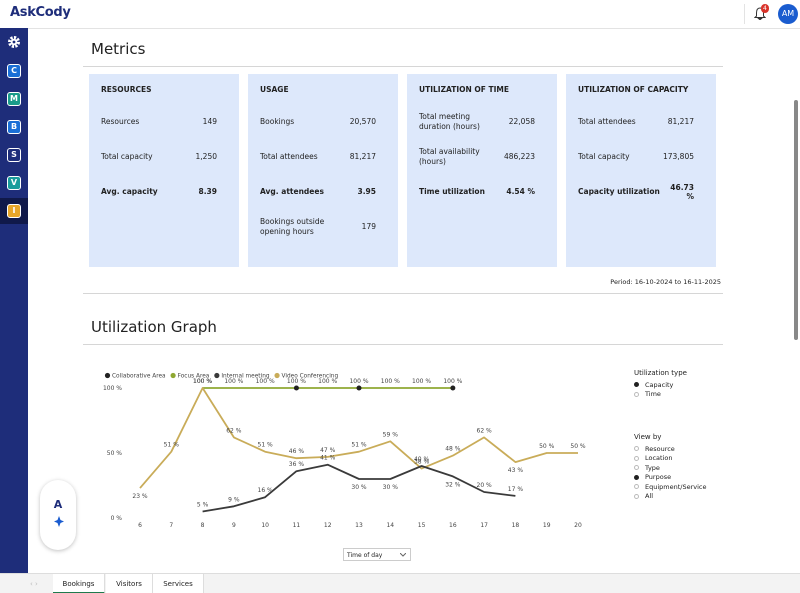  I want to click on tab: Services, so click(178, 583).